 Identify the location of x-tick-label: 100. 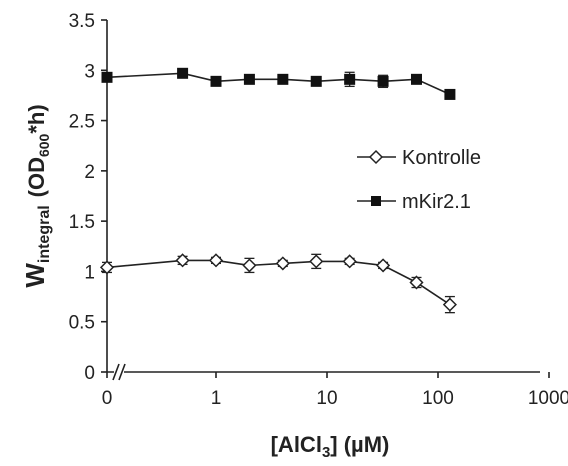
(438, 398).